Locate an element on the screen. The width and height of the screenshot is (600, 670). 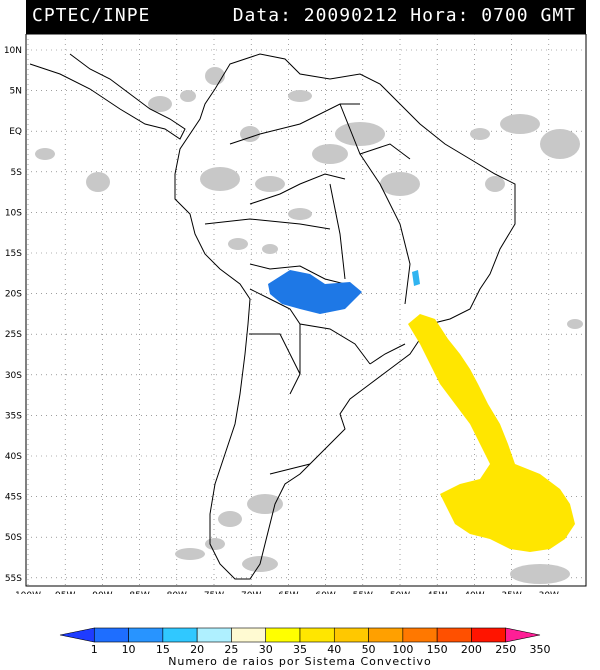
datetime-title: Data: 20090212 Hora: 0700 GMT is located at coordinates (404, 15).